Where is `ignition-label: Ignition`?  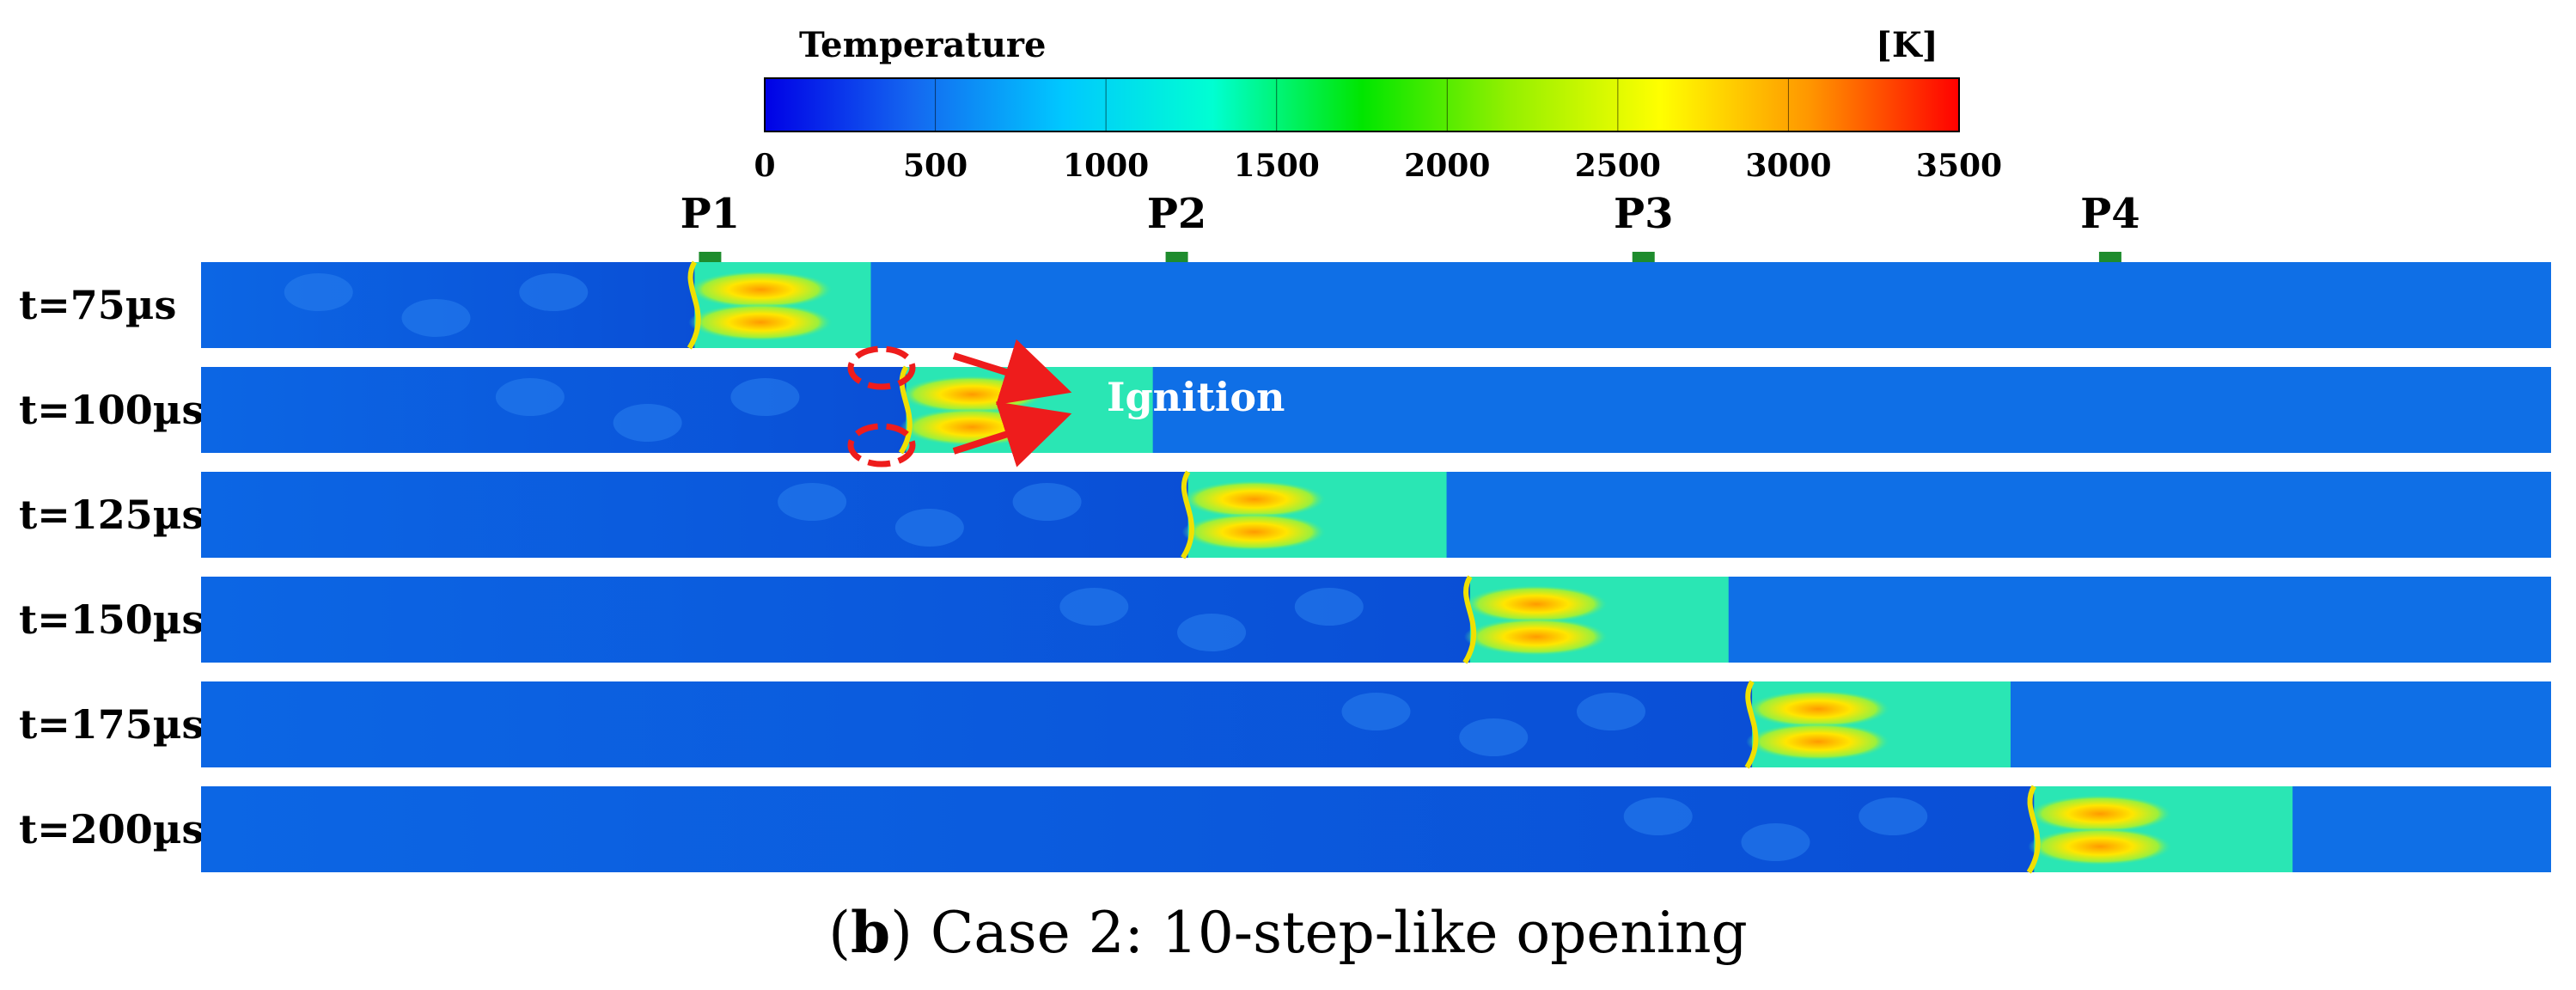 ignition-label: Ignition is located at coordinates (1196, 397).